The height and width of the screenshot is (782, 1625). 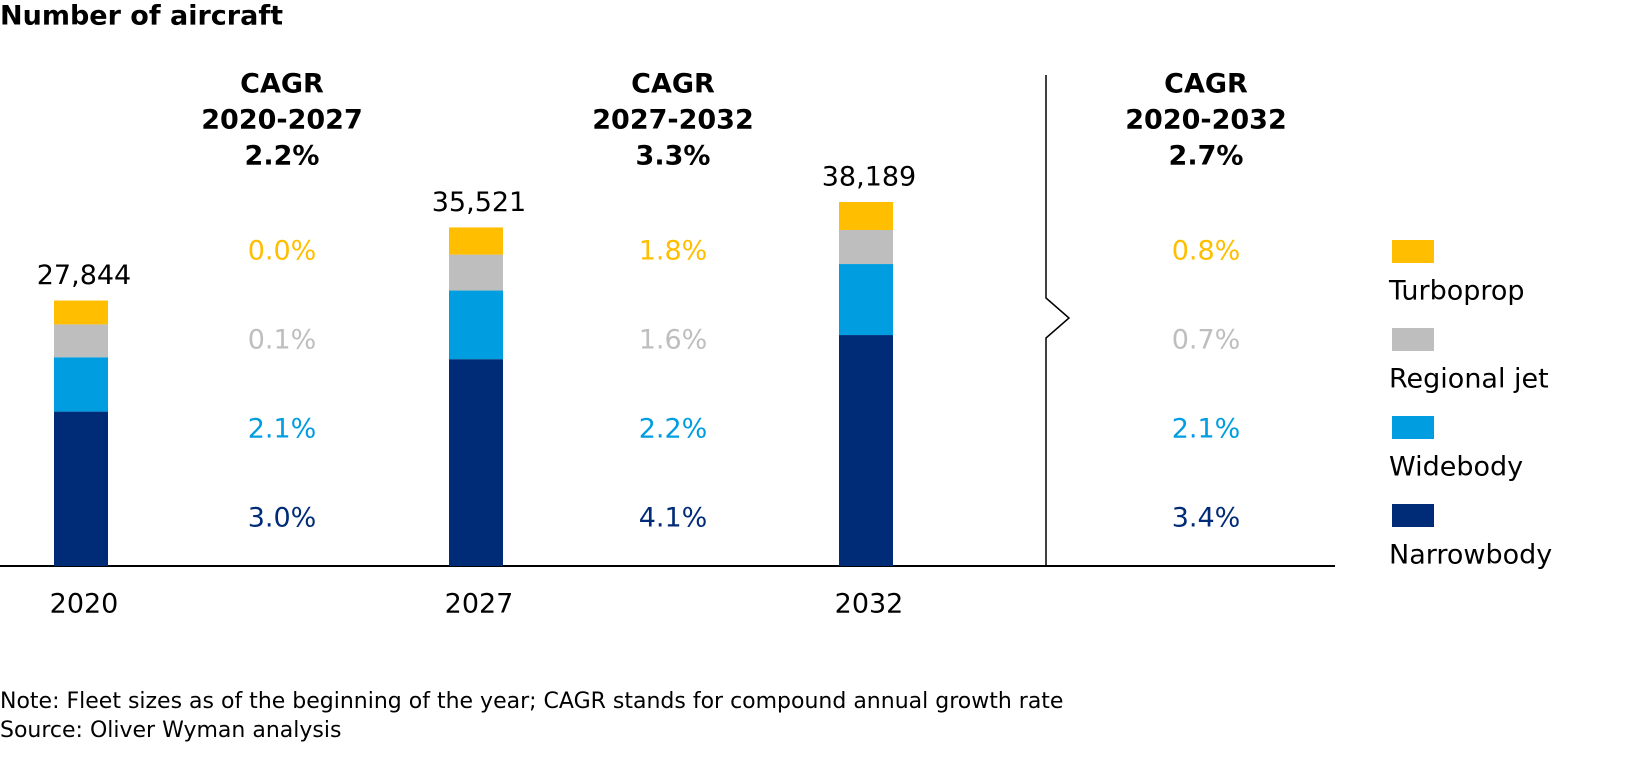 What do you see at coordinates (1456, 467) in the screenshot?
I see `legend-label: Widebody` at bounding box center [1456, 467].